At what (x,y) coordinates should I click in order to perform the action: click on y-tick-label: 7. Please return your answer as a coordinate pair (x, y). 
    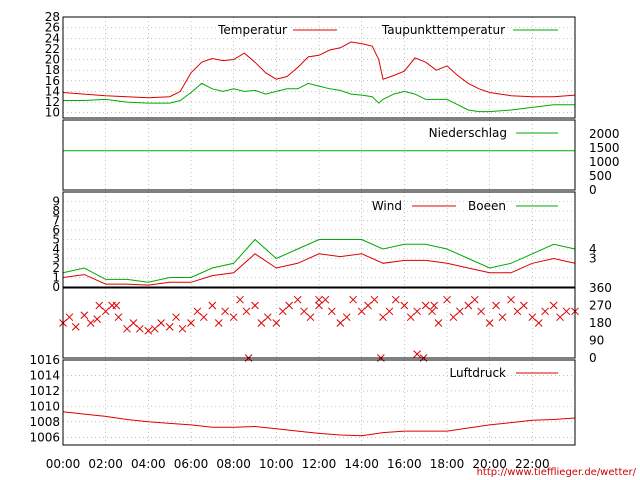
    Looking at the image, I should click on (56, 221).